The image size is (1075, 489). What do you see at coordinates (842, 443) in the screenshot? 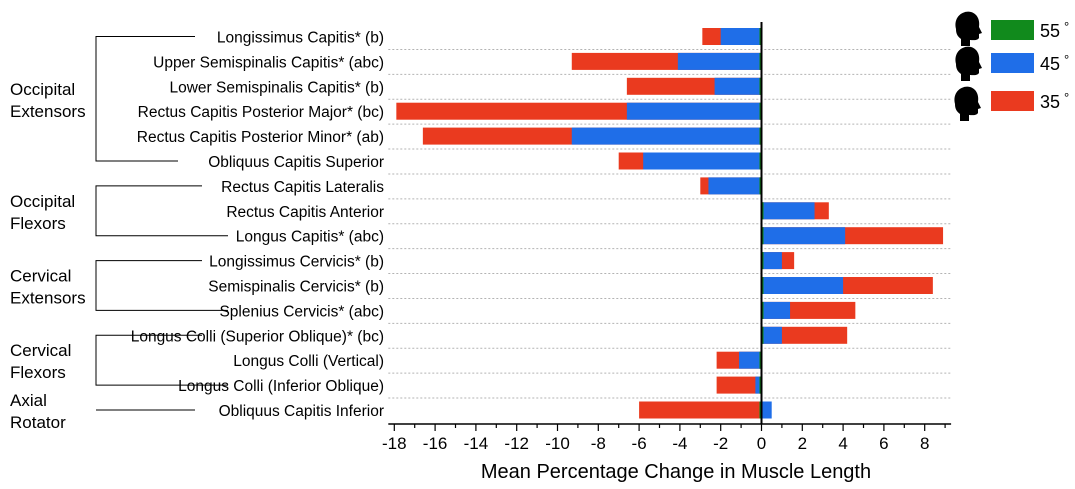
I see `x-tick-label: 4` at bounding box center [842, 443].